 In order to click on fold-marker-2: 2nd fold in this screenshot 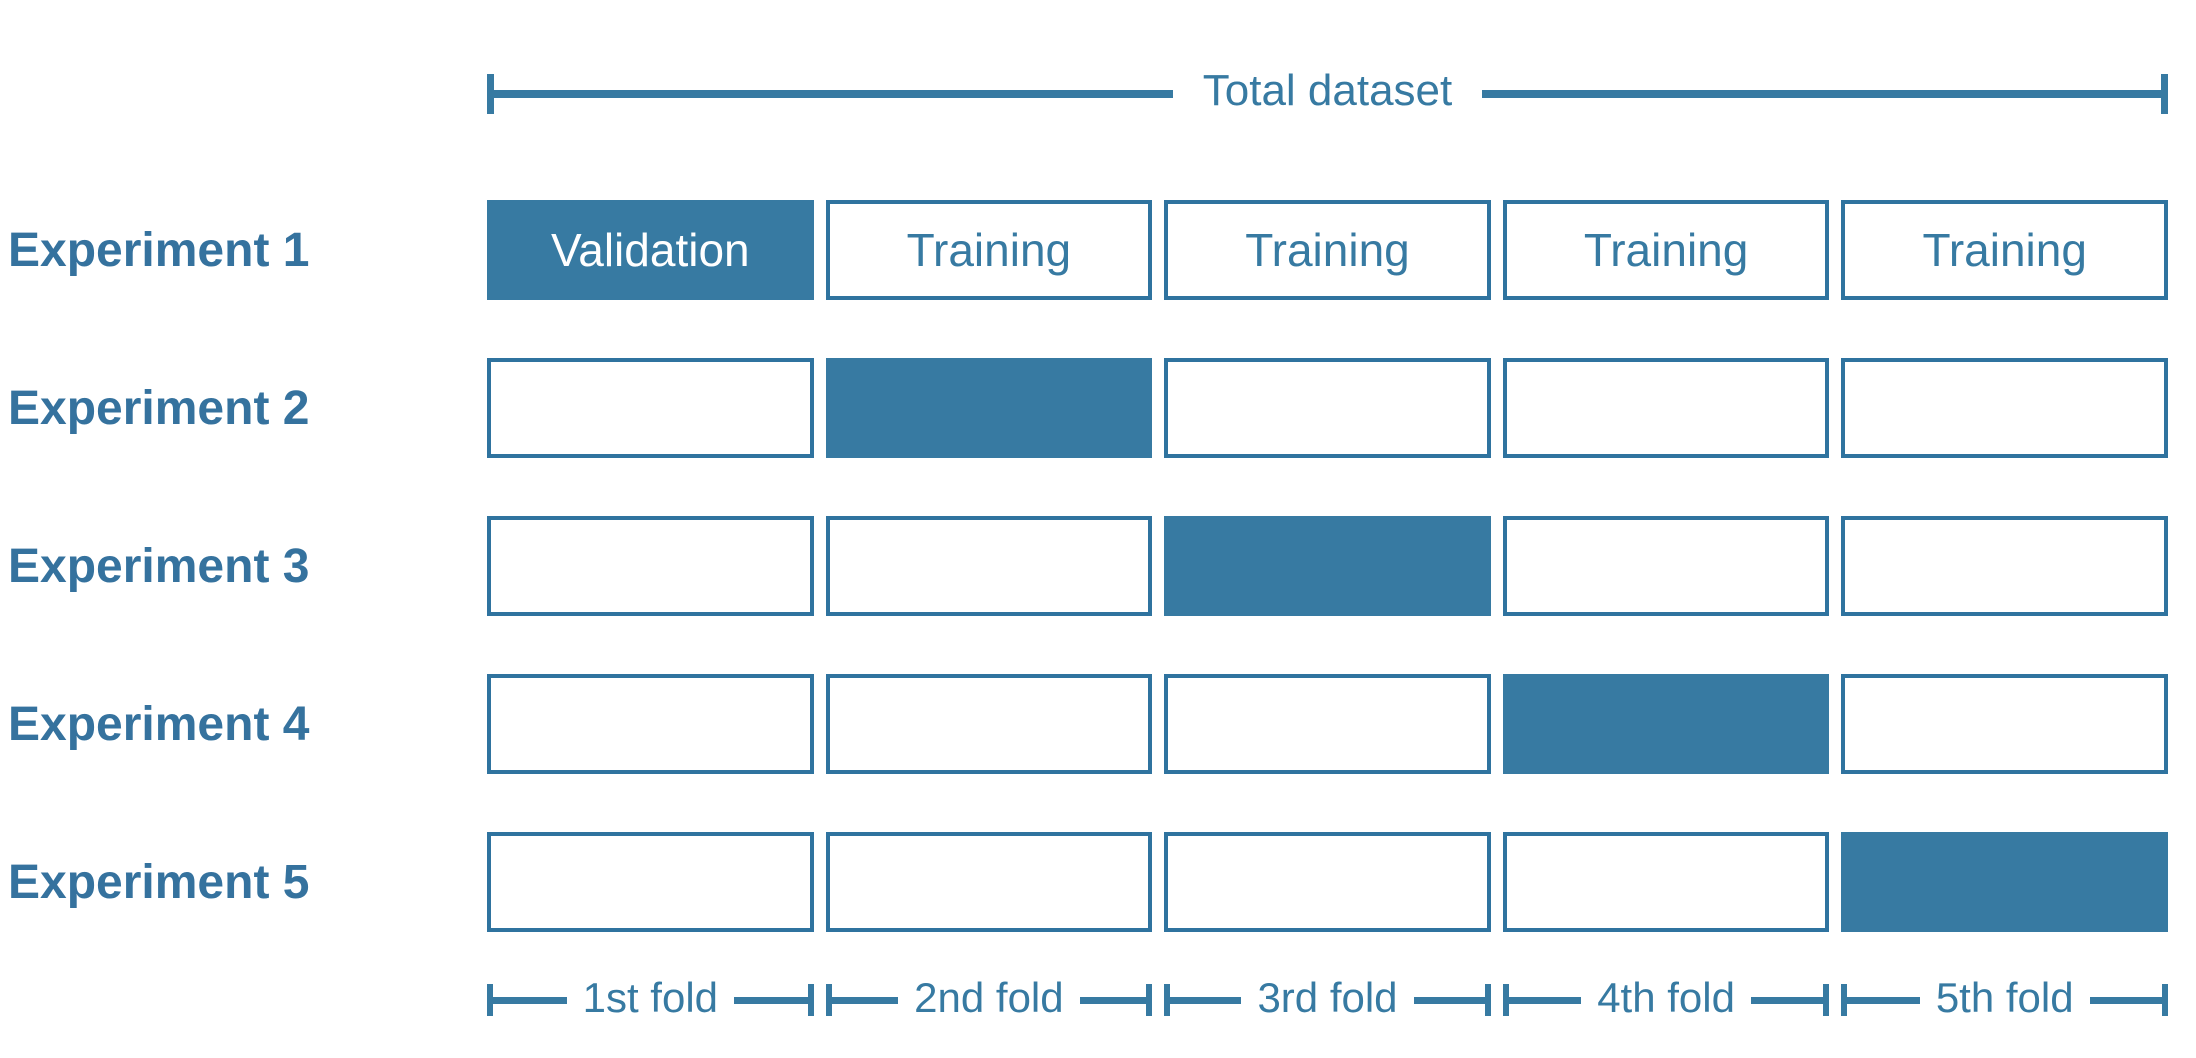, I will do `click(989, 1000)`.